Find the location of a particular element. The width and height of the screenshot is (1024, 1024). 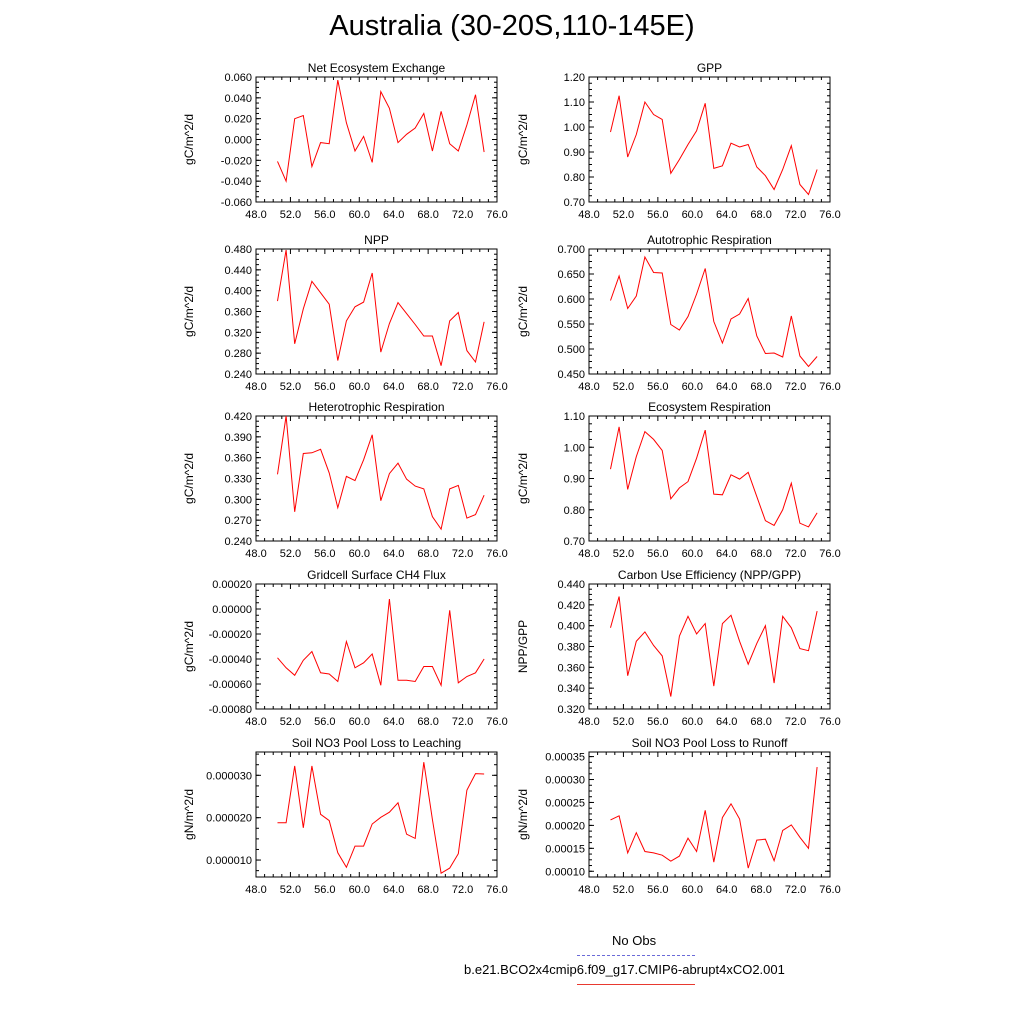

y-tick-label: 0.000010 is located at coordinates (229, 861).